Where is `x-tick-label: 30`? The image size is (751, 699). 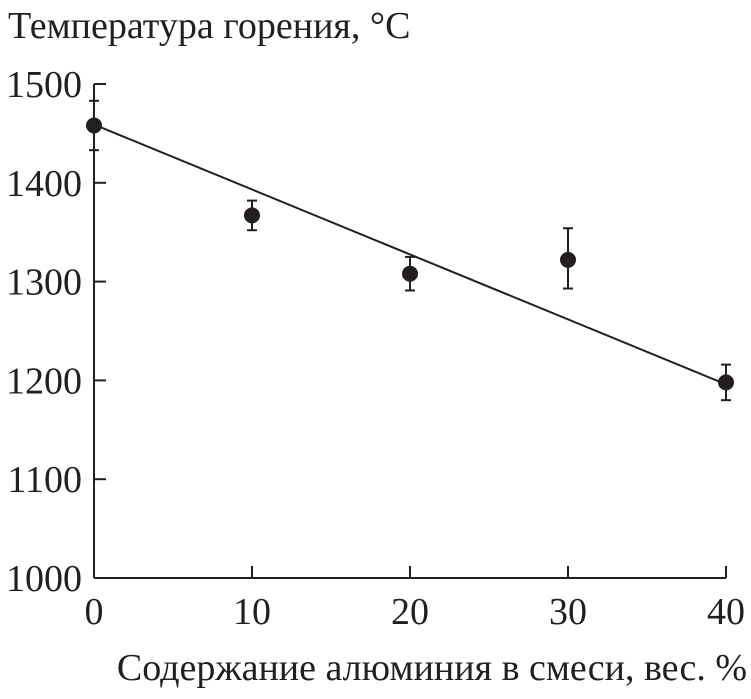 x-tick-label: 30 is located at coordinates (568, 612).